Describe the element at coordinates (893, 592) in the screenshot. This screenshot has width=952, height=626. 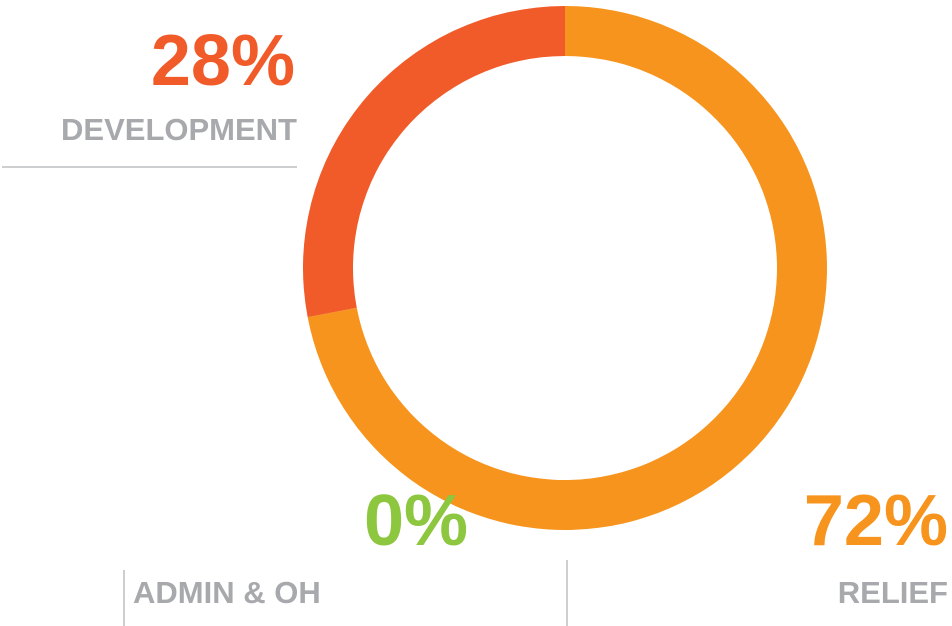
I see `category-label: RELIEF` at that location.